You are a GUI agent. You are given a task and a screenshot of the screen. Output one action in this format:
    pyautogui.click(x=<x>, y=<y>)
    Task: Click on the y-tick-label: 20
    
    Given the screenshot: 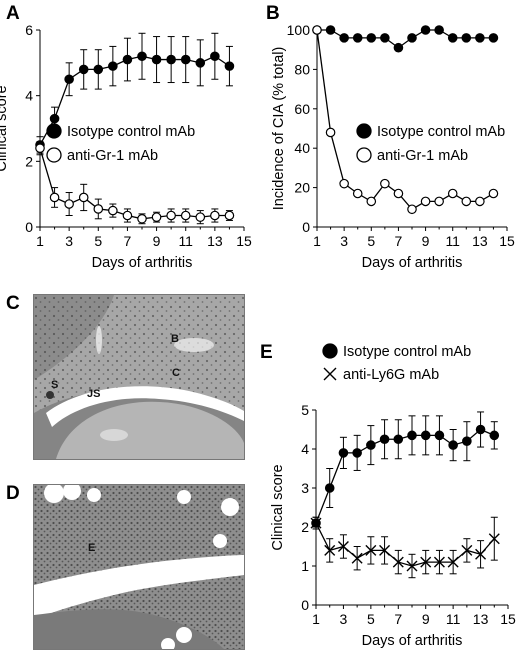 What is the action you would take?
    pyautogui.click(x=302, y=188)
    